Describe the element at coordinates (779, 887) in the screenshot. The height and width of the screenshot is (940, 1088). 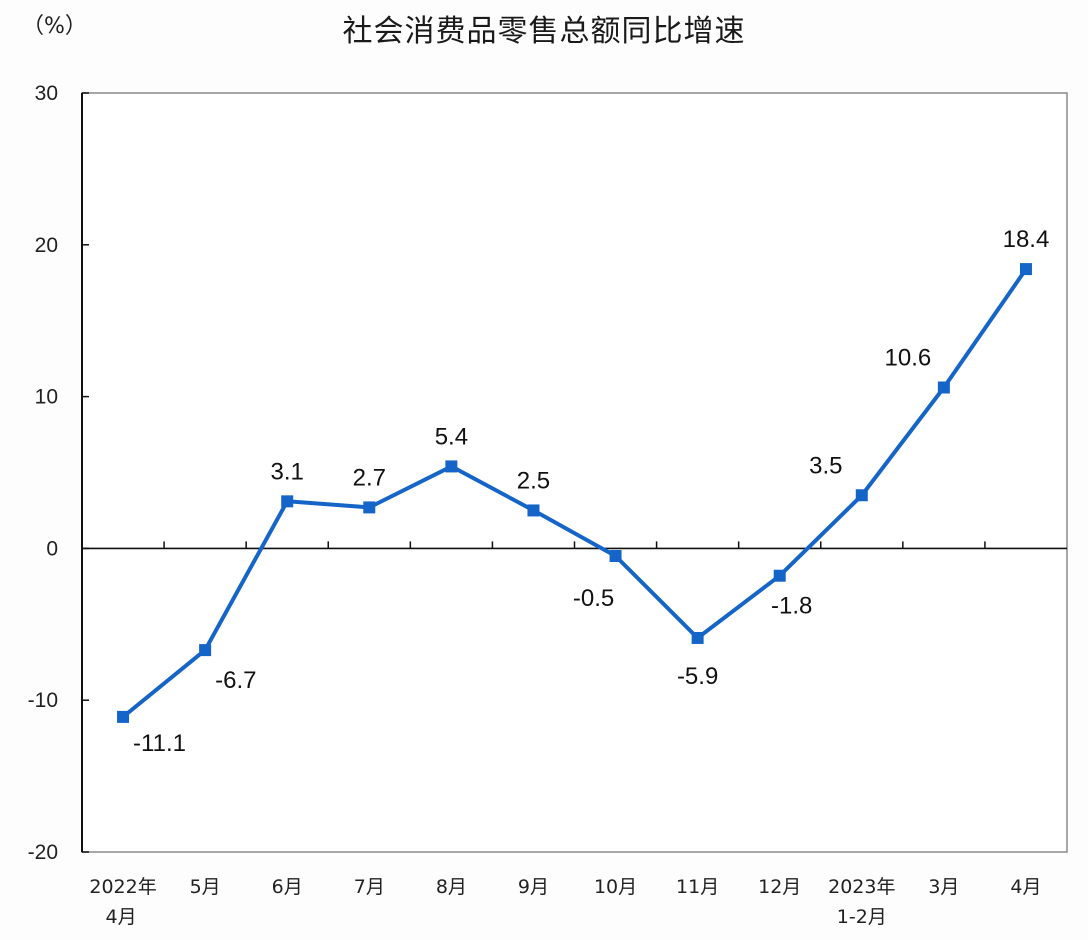
I see `x-tick-label: 12月` at that location.